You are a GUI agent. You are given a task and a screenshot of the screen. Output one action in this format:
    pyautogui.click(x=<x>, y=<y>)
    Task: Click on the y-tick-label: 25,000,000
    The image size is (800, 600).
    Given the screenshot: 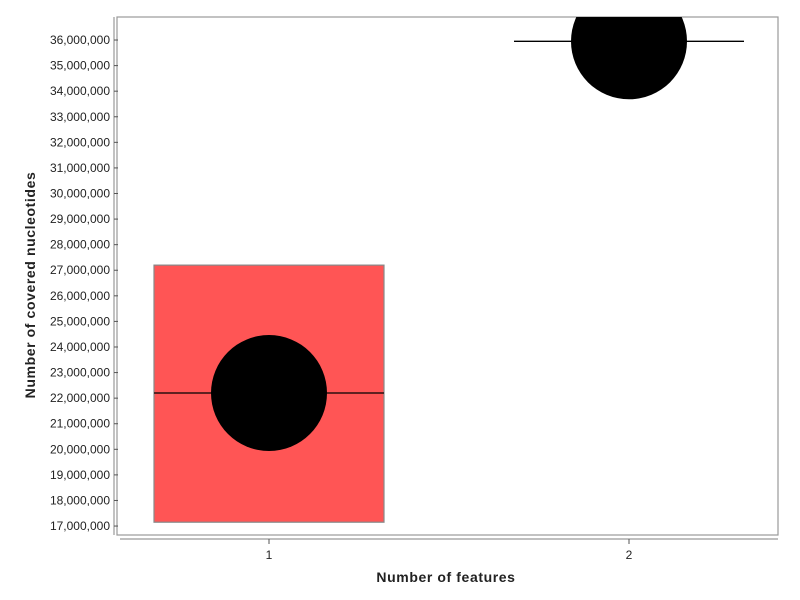 What is the action you would take?
    pyautogui.click(x=80, y=321)
    